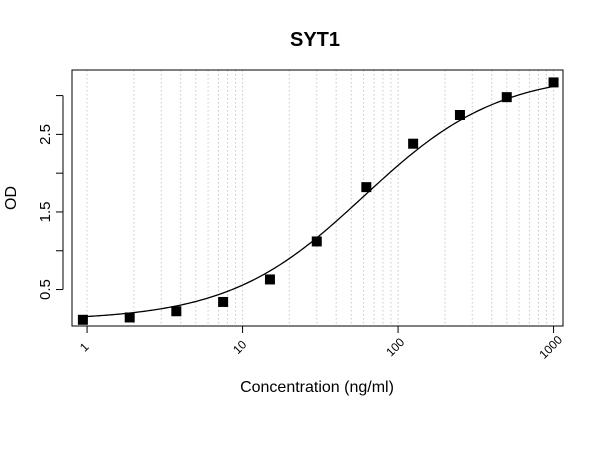 The width and height of the screenshot is (600, 450). I want to click on x-axis-title: Concentration (ng/ml), so click(317, 387).